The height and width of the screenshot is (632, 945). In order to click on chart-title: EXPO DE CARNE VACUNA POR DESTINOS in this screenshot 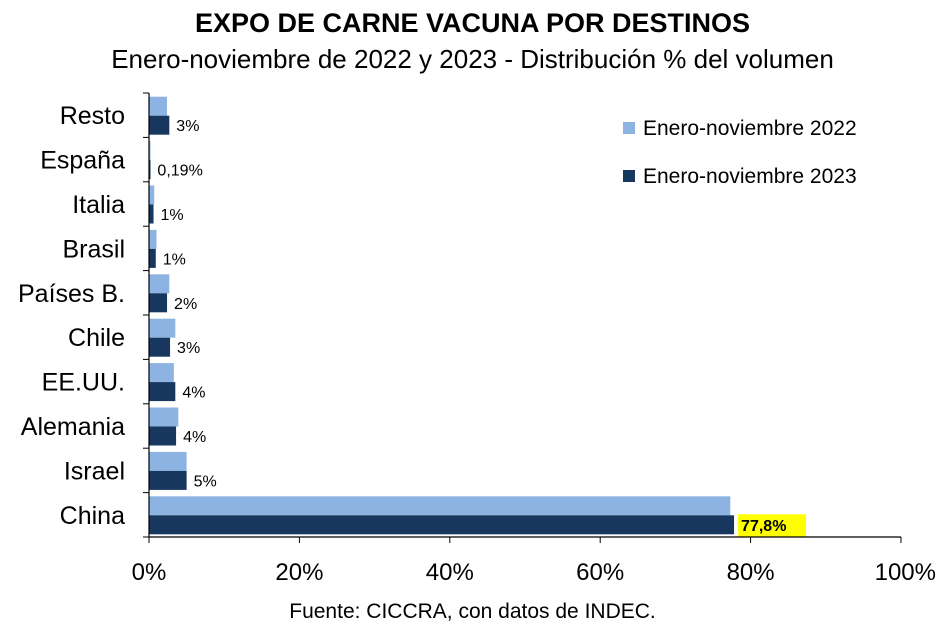, I will do `click(472, 23)`.